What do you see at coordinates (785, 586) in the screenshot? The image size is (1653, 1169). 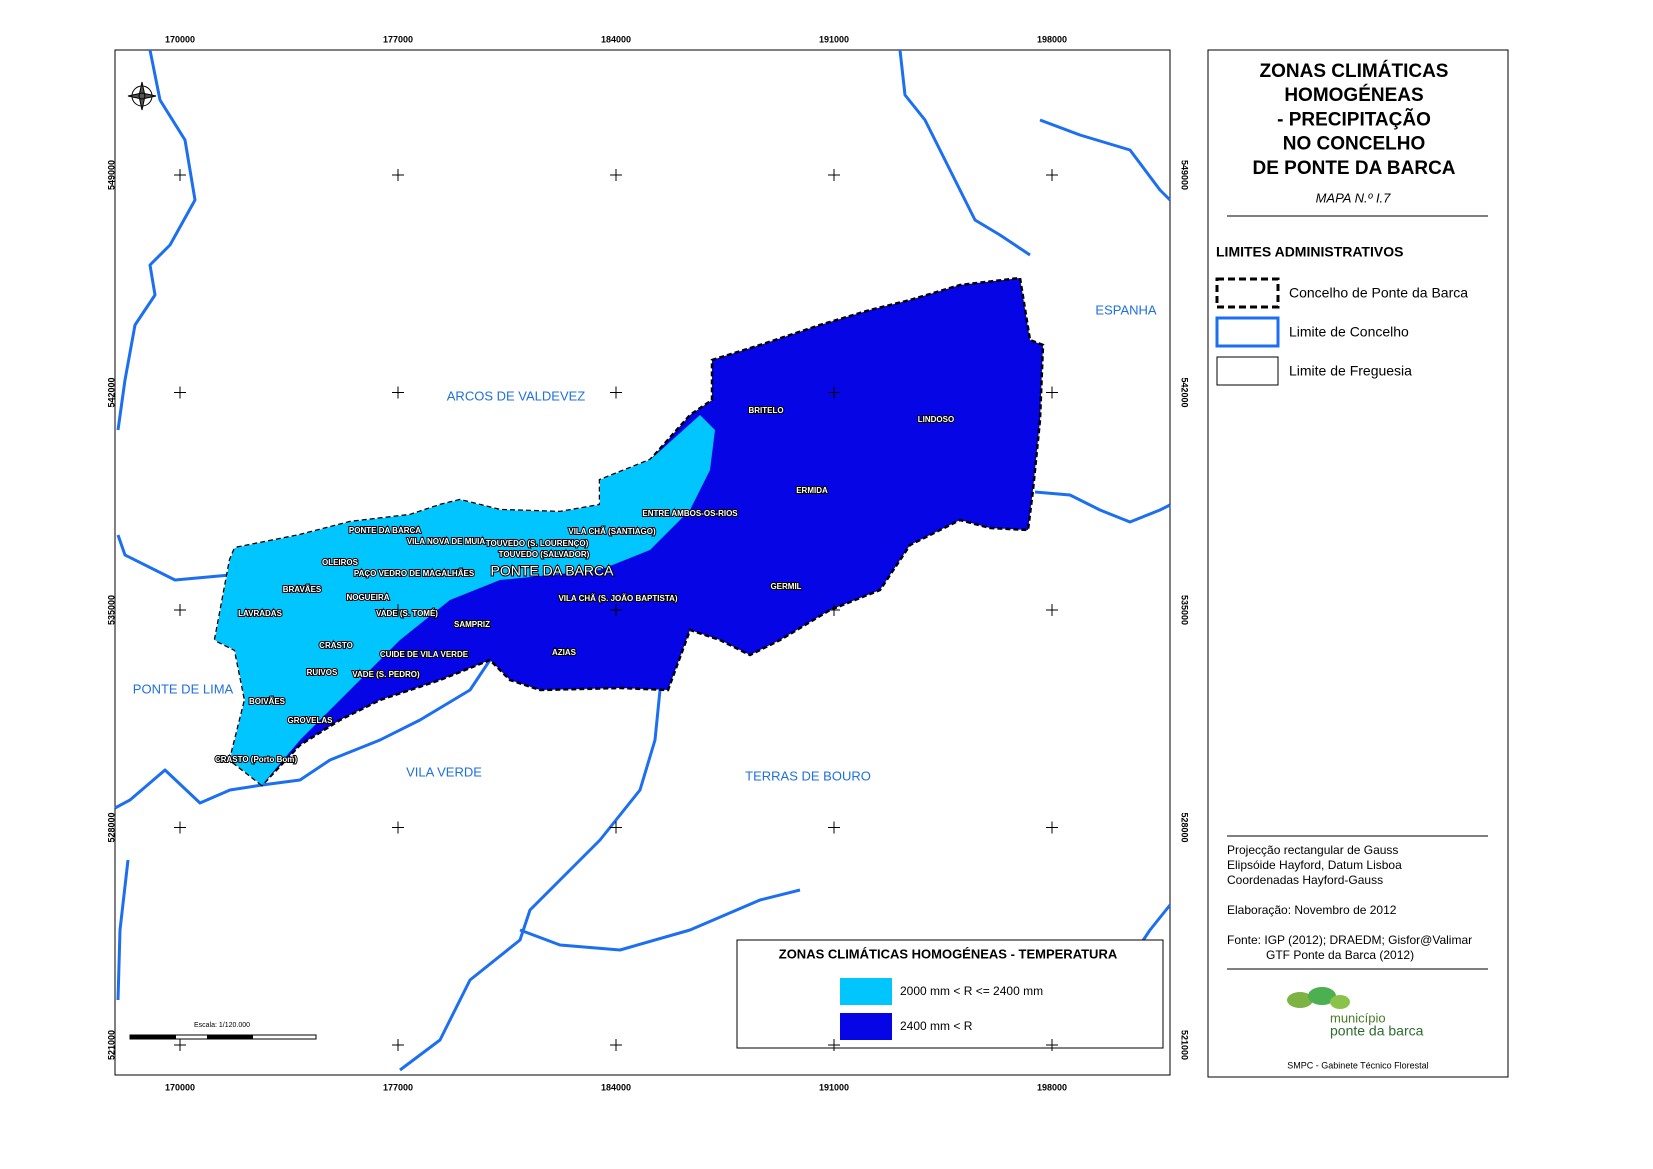 I see `parish-label: GERMIL` at bounding box center [785, 586].